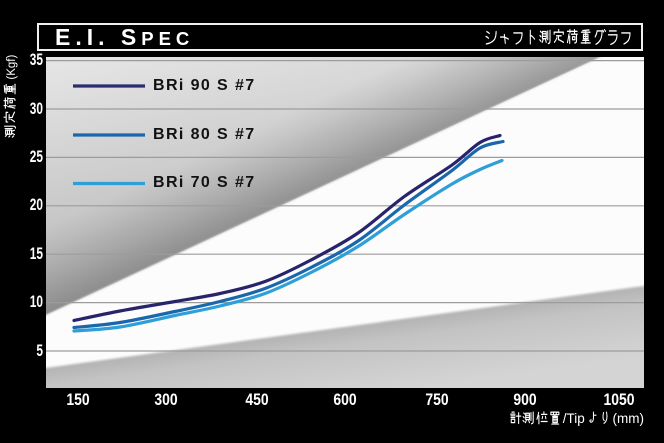 The width and height of the screenshot is (664, 443). Describe the element at coordinates (12, 67) in the screenshot. I see `svg-text: (Kgf)` at that location.